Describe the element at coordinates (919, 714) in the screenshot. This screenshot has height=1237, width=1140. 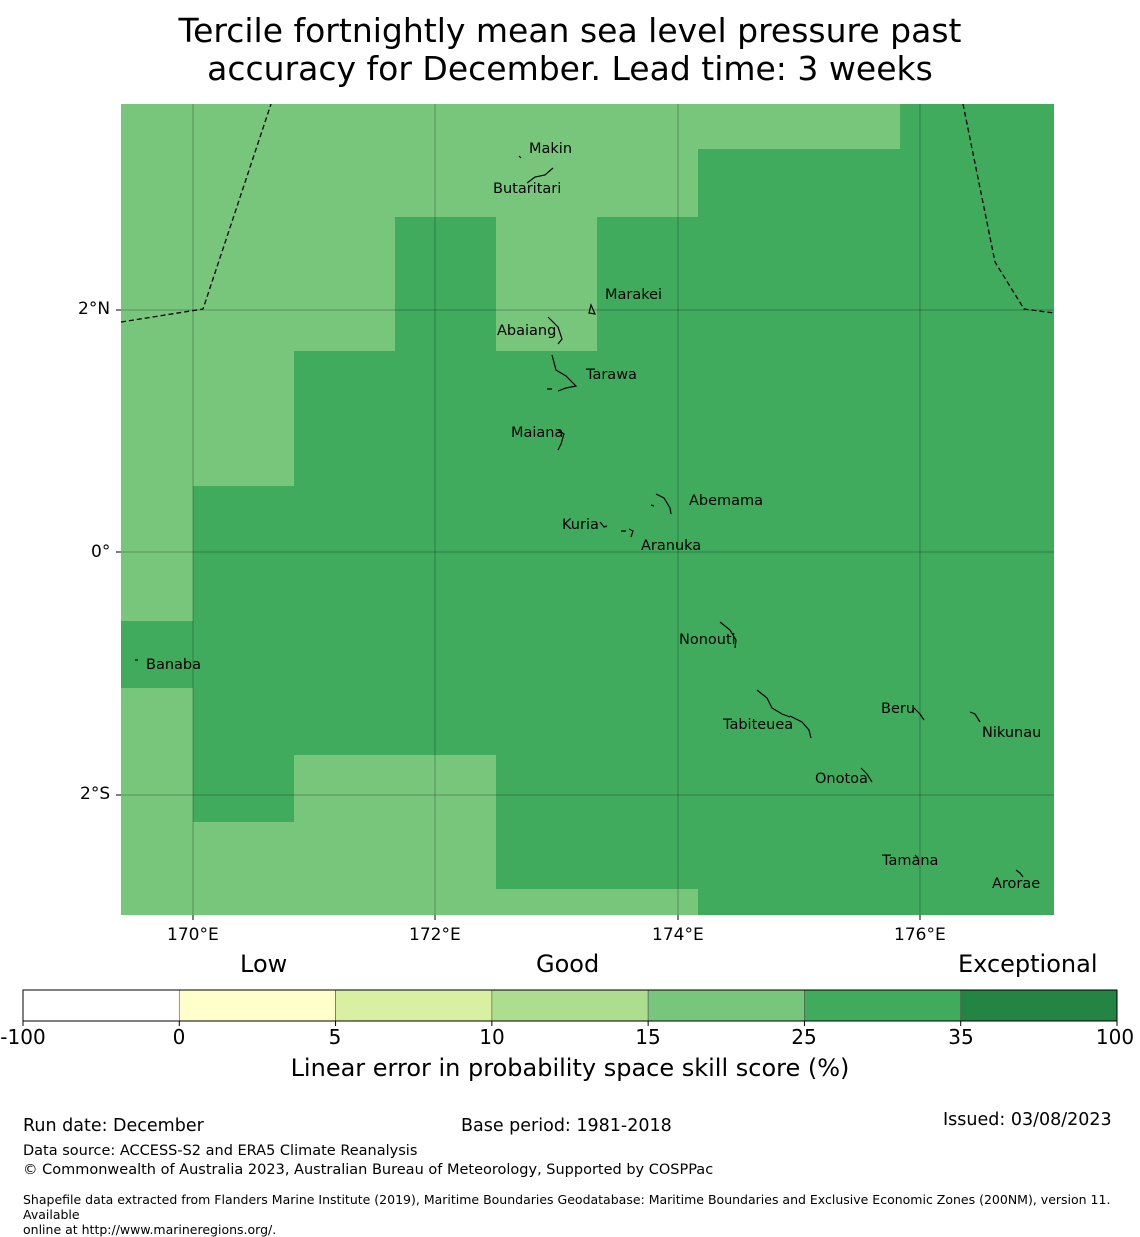
I see `island-beru-shape` at that location.